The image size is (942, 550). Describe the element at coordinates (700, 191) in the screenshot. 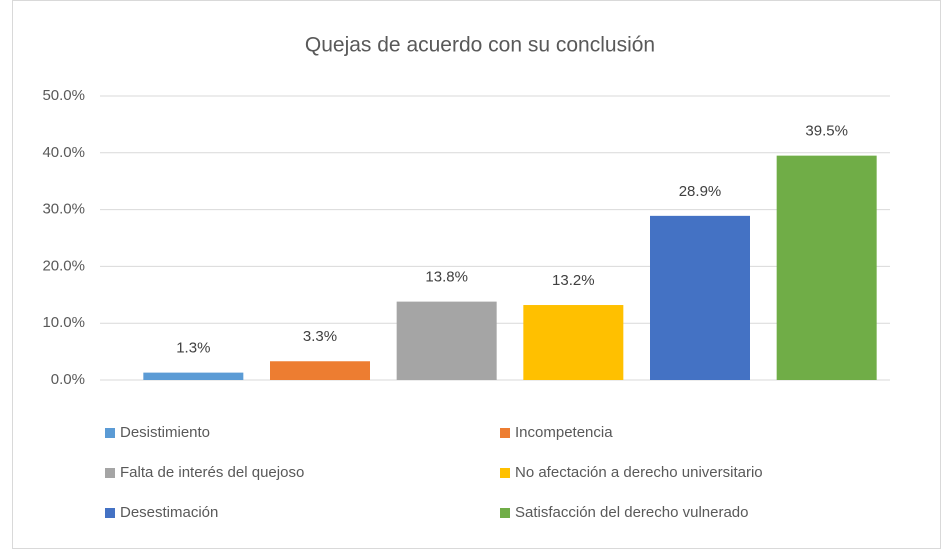

I see `data-label: 28.9%` at that location.